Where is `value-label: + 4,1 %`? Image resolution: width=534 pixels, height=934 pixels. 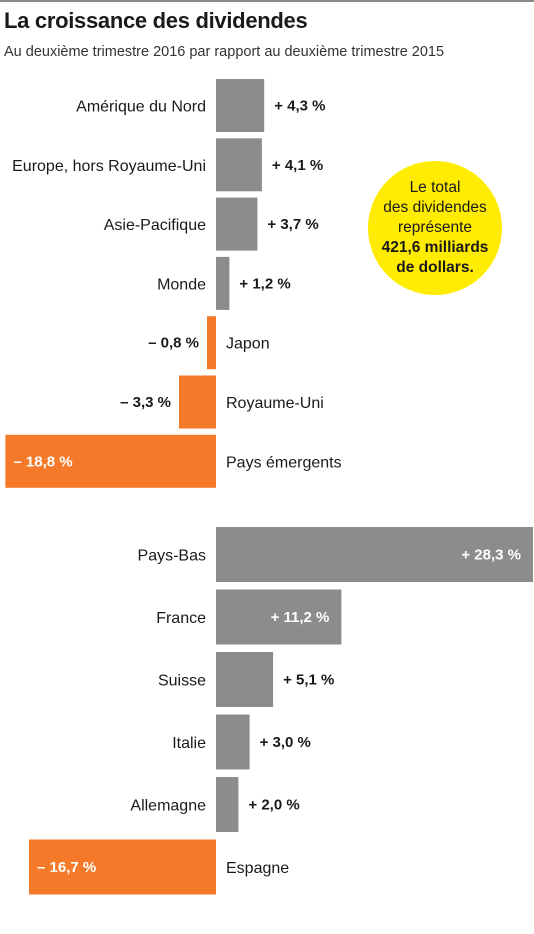
value-label: + 4,1 % is located at coordinates (297, 165).